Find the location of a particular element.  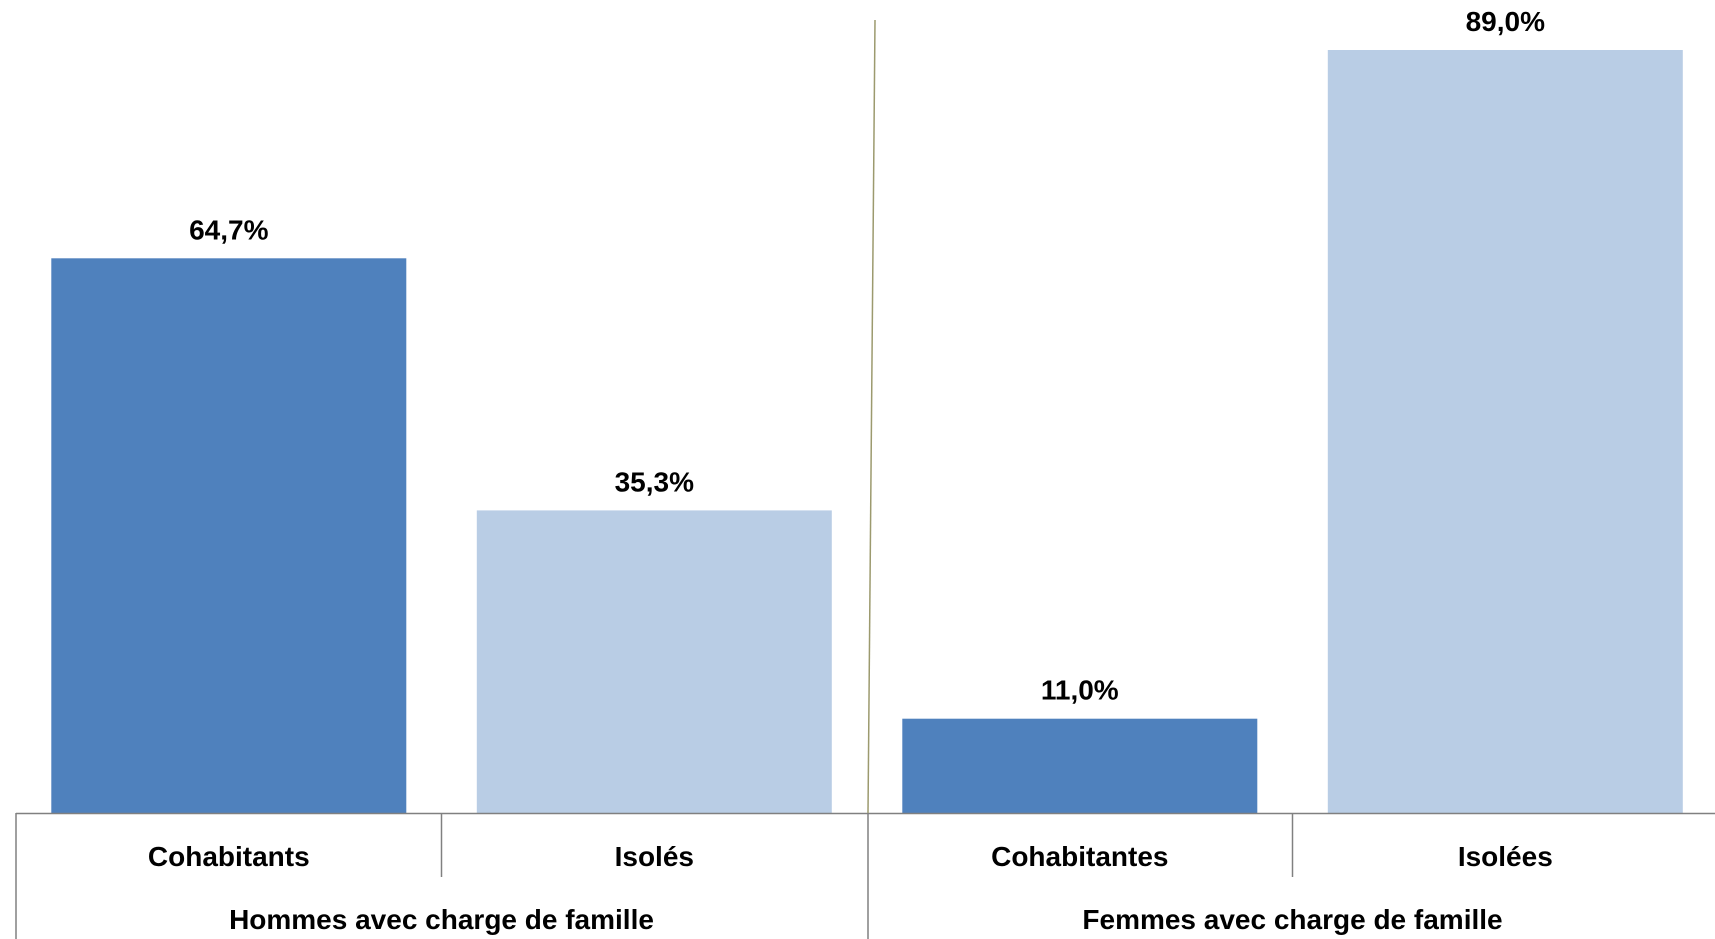

category-tick-label: Isolées is located at coordinates (1505, 856).